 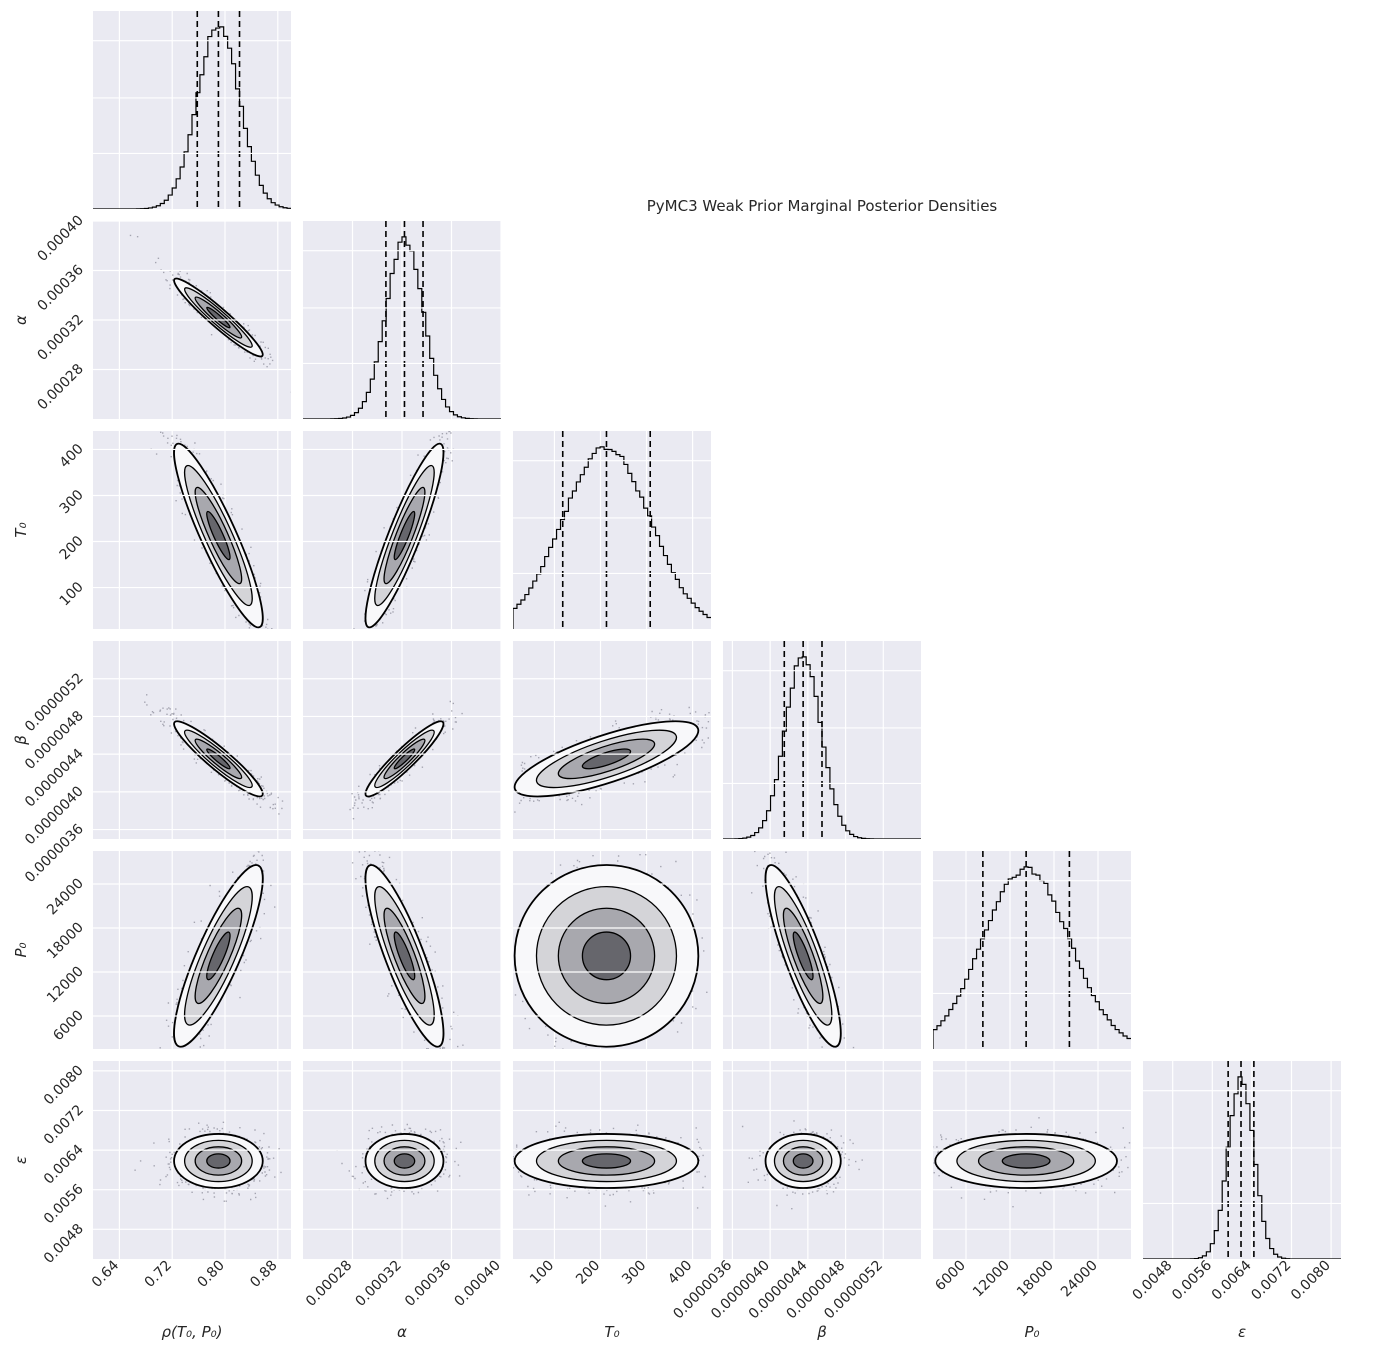 What do you see at coordinates (821, 1332) in the screenshot?
I see `x-axis-label-beta: β` at bounding box center [821, 1332].